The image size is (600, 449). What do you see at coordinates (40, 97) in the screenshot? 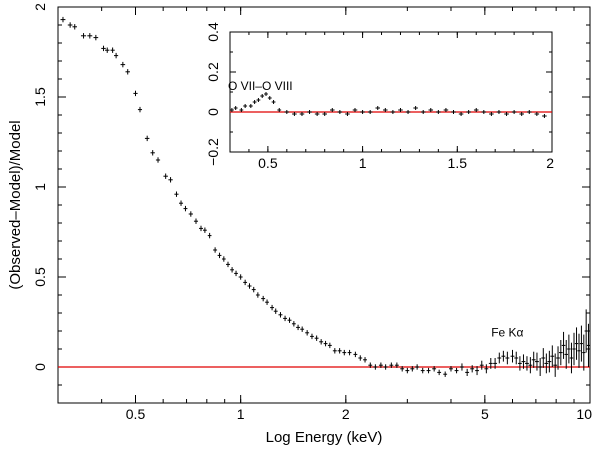
I see `y-tick-label: 1.5` at bounding box center [40, 97].